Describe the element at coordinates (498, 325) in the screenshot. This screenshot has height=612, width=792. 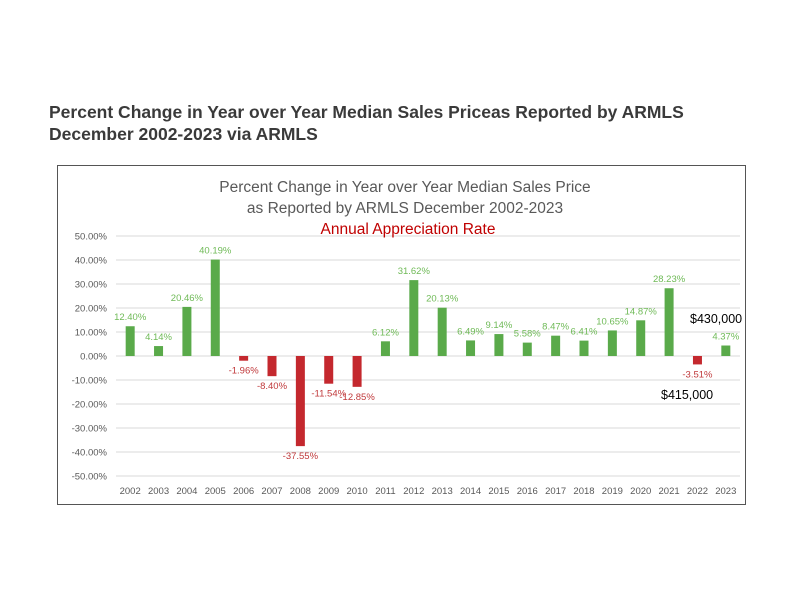
I see `data-label-2015: 9.14%` at that location.